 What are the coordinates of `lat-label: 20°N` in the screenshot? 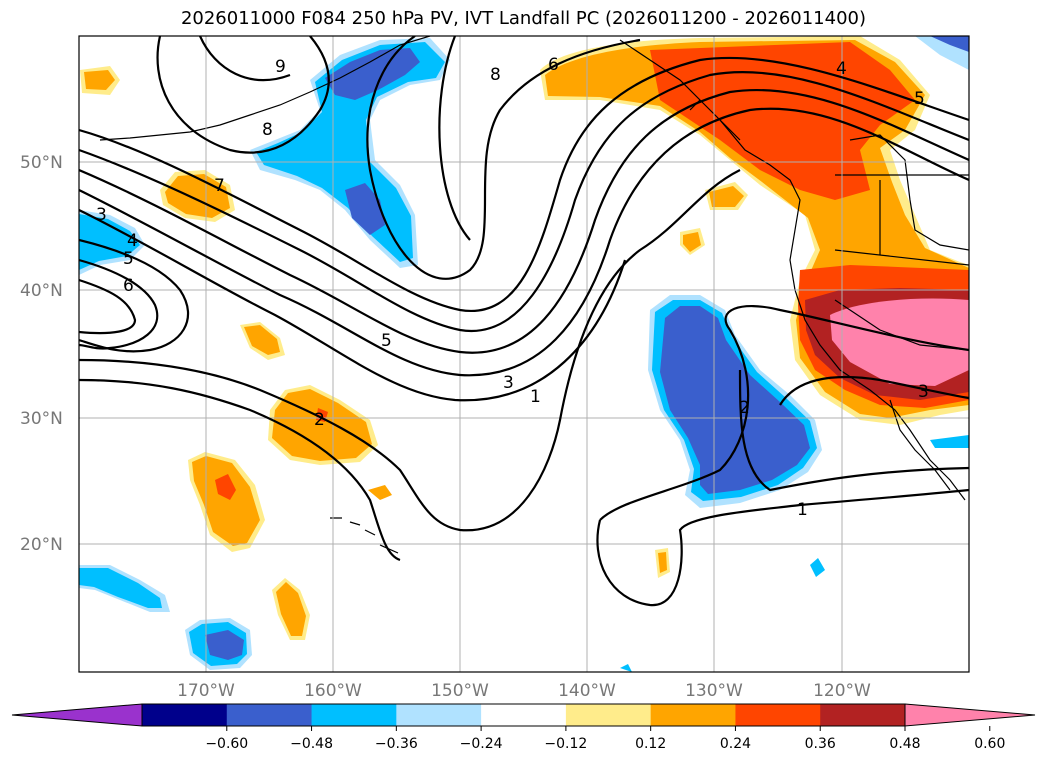 It's located at (41, 545).